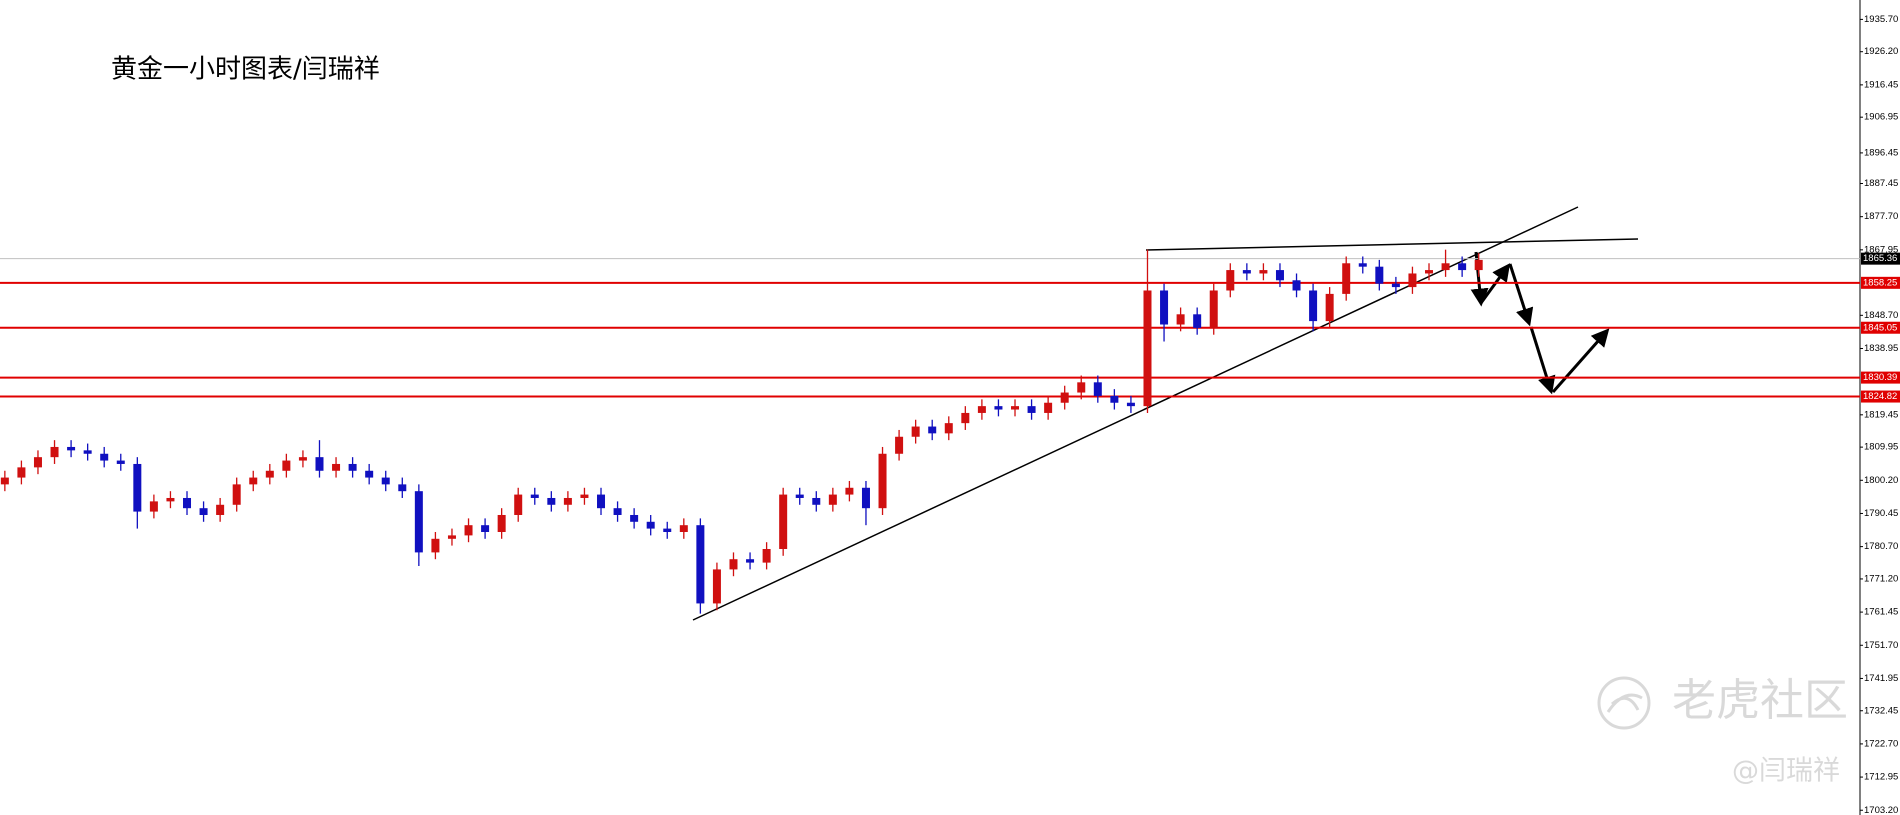  What do you see at coordinates (1881, 84) in the screenshot?
I see `y-tick-label: 1916.45` at bounding box center [1881, 84].